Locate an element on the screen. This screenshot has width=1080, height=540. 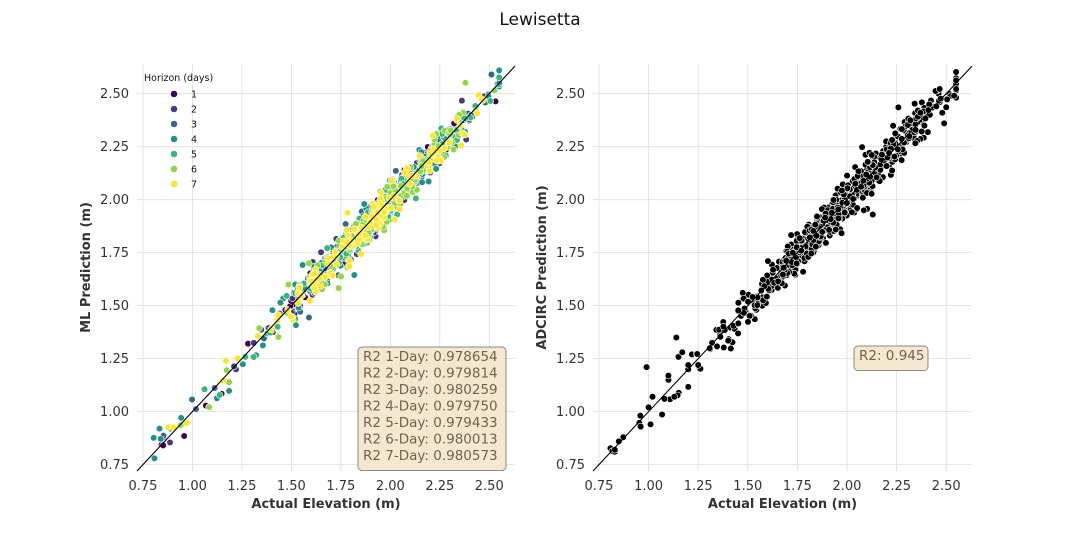
legend-entry-label: 2 is located at coordinates (194, 110).